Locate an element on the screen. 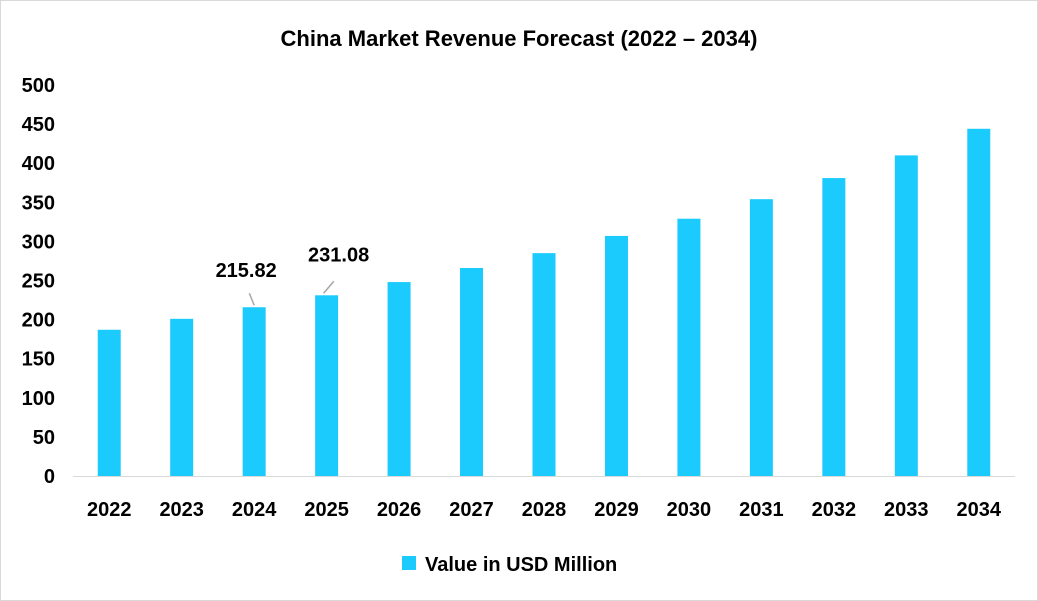 The image size is (1038, 601). bar-2029 is located at coordinates (616, 355).